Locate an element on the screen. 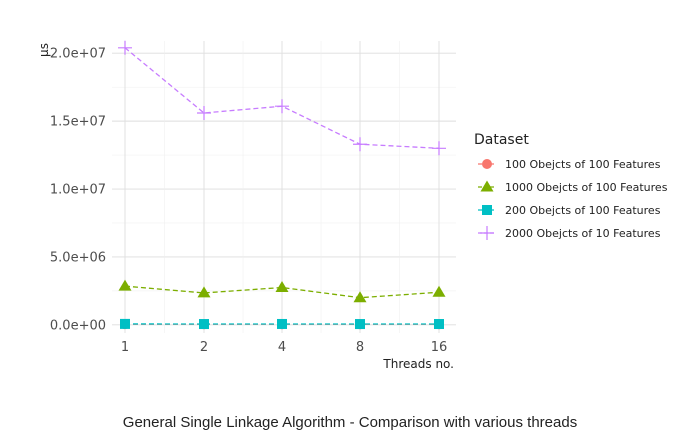 This screenshot has width=700, height=432. series-line is located at coordinates (282, 292).